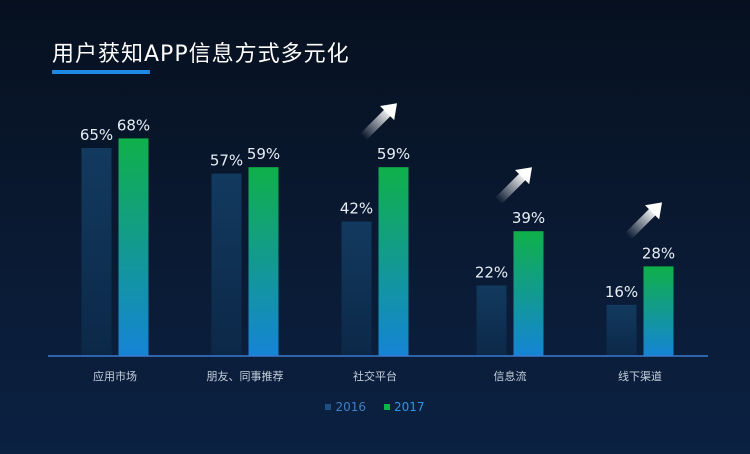 This screenshot has height=454, width=750. What do you see at coordinates (621, 292) in the screenshot?
I see `data-label-2016-4: 16%` at bounding box center [621, 292].